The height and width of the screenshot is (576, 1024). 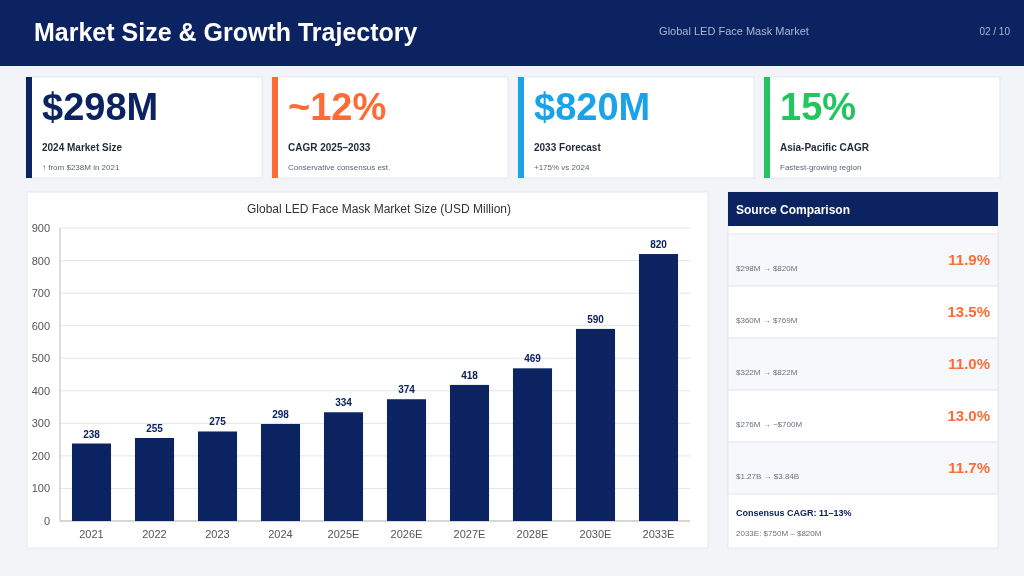 I want to click on y-tick-label: 800, so click(x=40, y=260).